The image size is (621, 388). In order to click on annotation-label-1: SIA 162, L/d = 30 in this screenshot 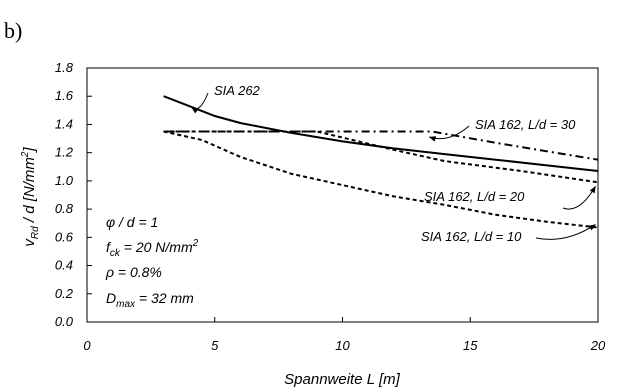, I will do `click(525, 124)`.